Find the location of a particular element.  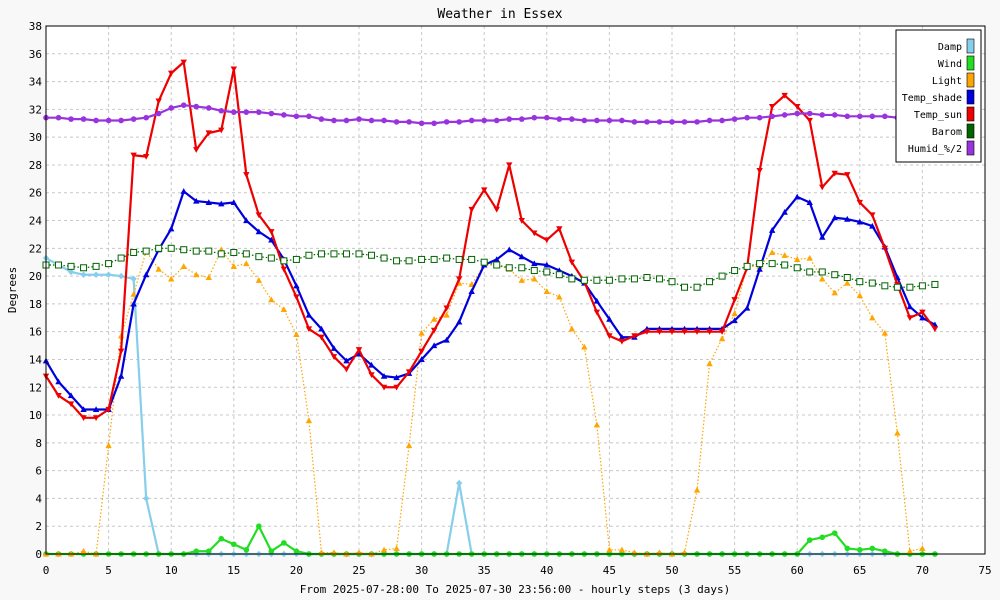

legend-swatch-damp is located at coordinates (970, 46).